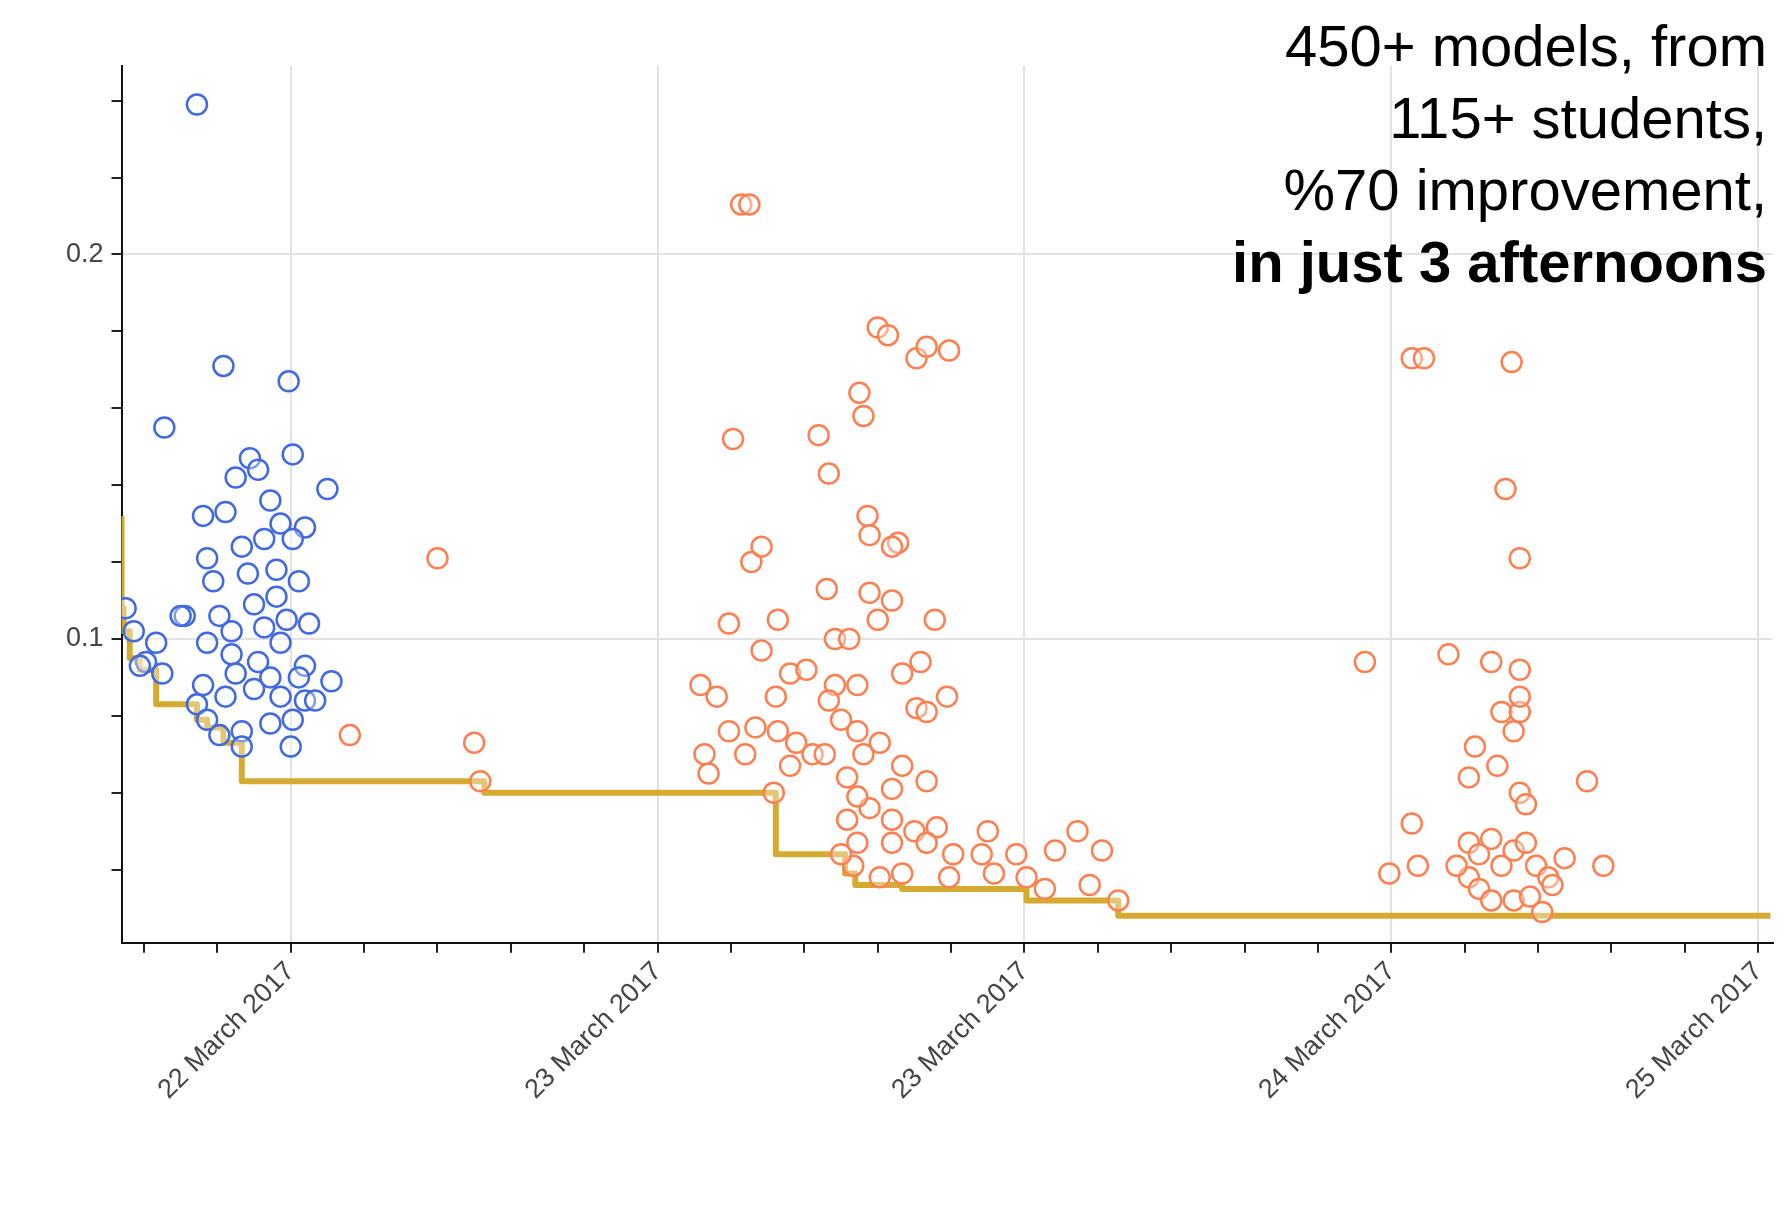  What do you see at coordinates (84, 252) in the screenshot?
I see `y-tick-label: 0.2` at bounding box center [84, 252].